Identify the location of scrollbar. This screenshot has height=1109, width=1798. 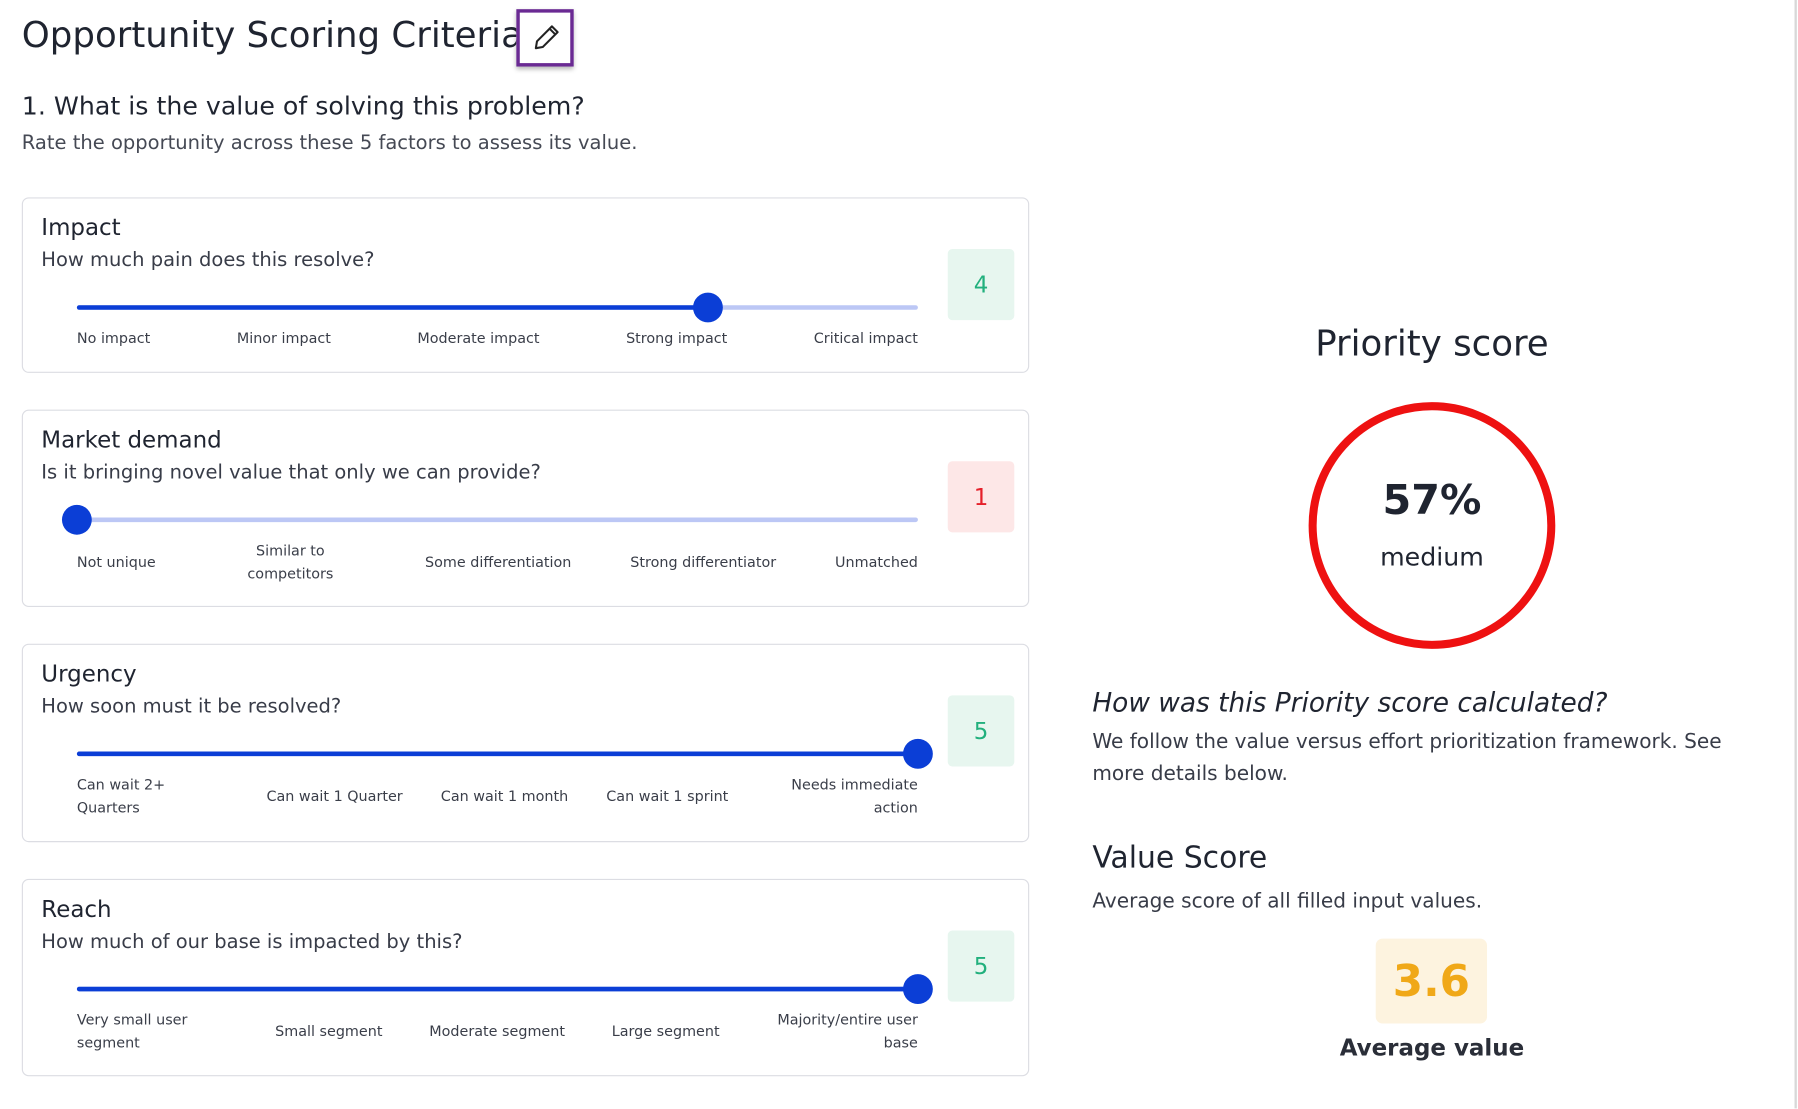
(1795, 554).